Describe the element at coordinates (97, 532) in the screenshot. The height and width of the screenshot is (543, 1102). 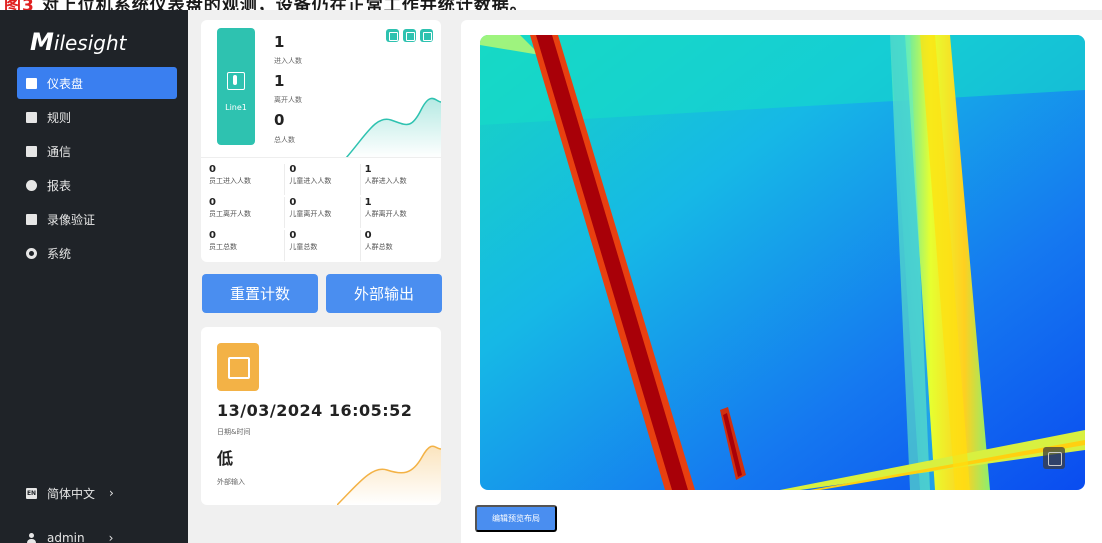
I see `user-menu: admin ›` at that location.